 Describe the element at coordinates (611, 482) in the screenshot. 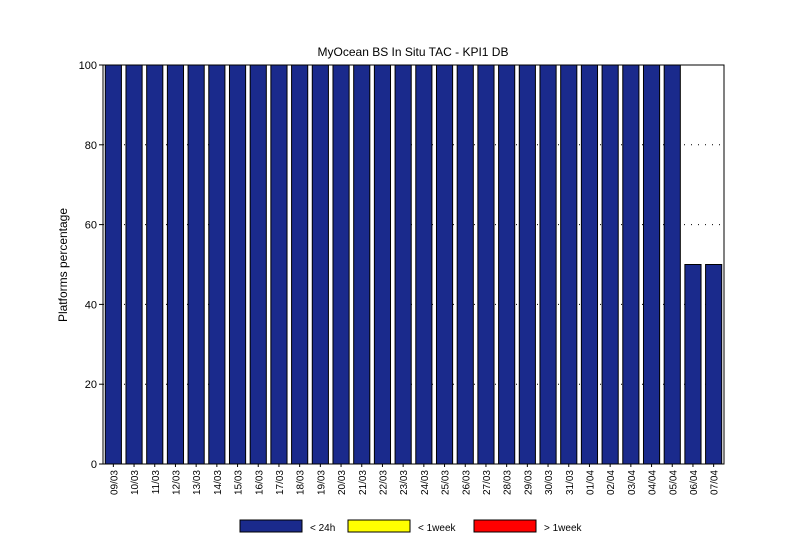

I see `x-tick-label: 02/04` at that location.